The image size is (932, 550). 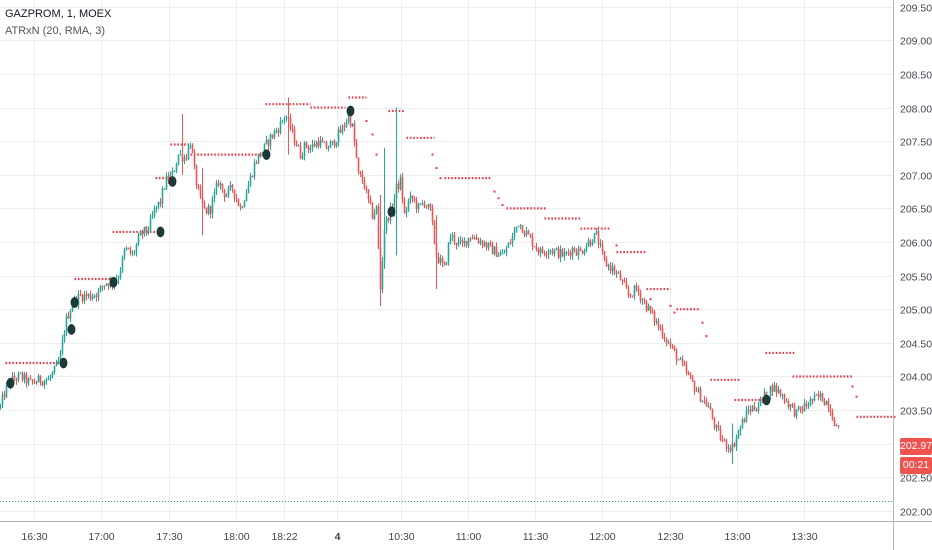 What do you see at coordinates (58, 14) in the screenshot?
I see `symbol-label: GAZPROM, 1, MOEX` at bounding box center [58, 14].